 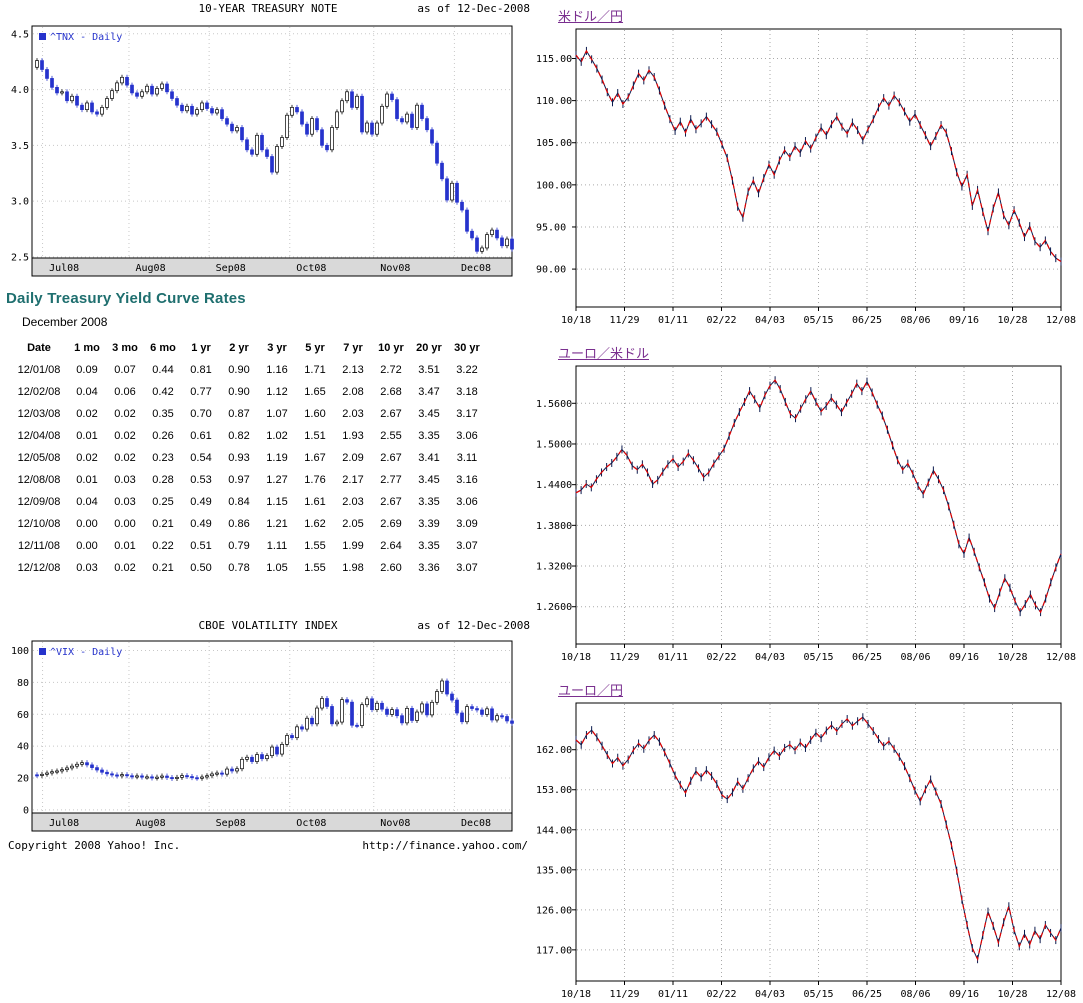 I want to click on svg-text: 12/08, so click(x=1061, y=657).